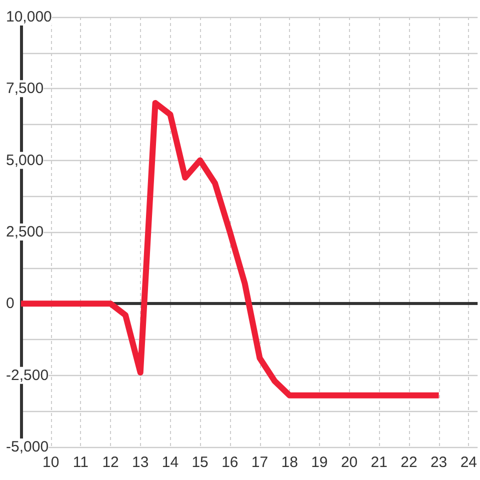 This screenshot has height=480, width=480. Describe the element at coordinates (468, 462) in the screenshot. I see `x-tick-label: 24` at that location.